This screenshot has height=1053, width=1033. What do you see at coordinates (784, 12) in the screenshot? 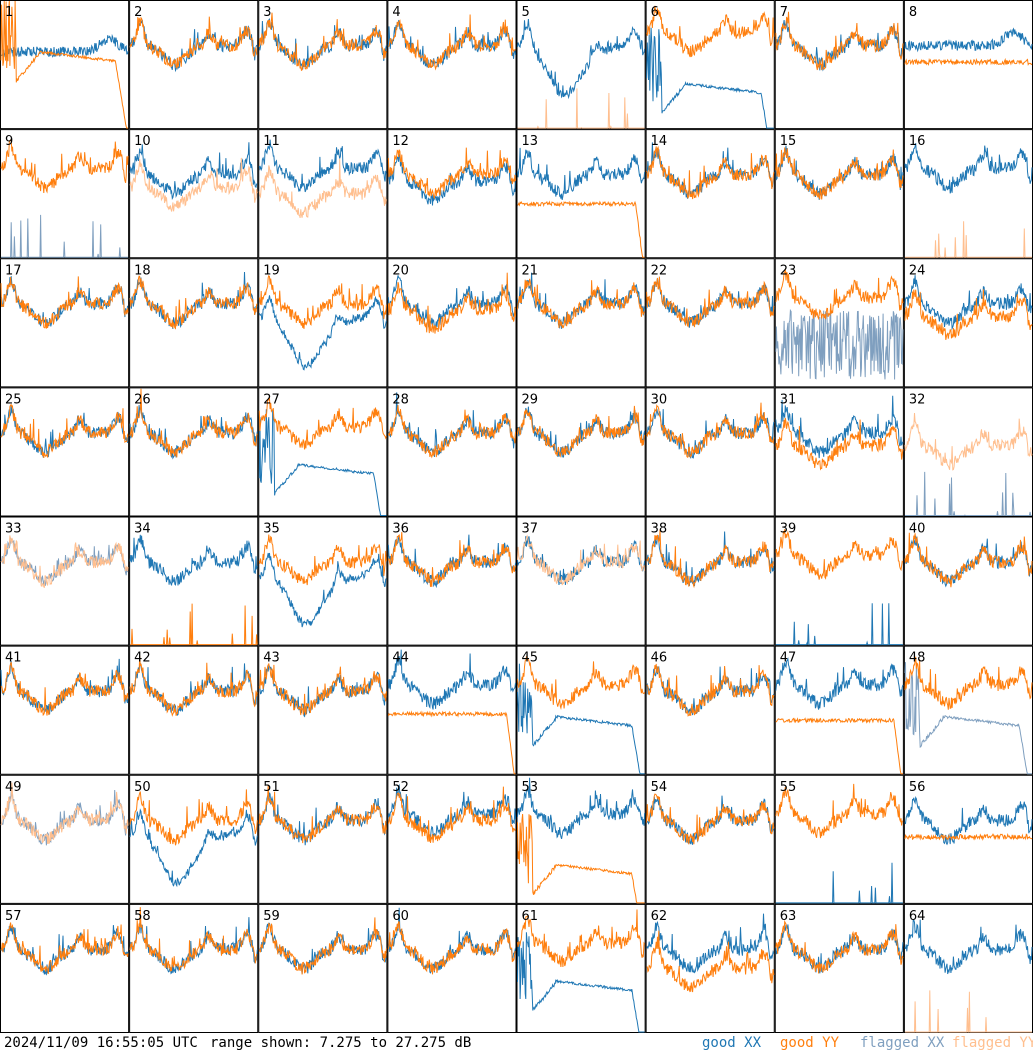
I see `panel-label: 7` at bounding box center [784, 12].